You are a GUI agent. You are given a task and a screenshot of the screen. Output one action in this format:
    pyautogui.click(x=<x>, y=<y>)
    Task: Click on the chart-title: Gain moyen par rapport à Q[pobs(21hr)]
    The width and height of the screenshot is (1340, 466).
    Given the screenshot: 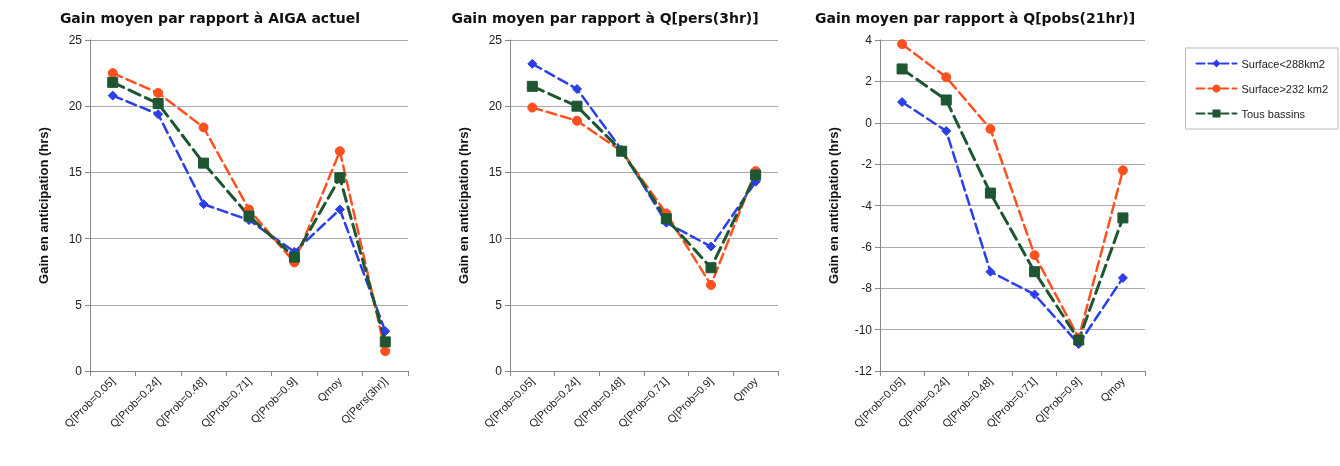 What is the action you would take?
    pyautogui.click(x=975, y=18)
    